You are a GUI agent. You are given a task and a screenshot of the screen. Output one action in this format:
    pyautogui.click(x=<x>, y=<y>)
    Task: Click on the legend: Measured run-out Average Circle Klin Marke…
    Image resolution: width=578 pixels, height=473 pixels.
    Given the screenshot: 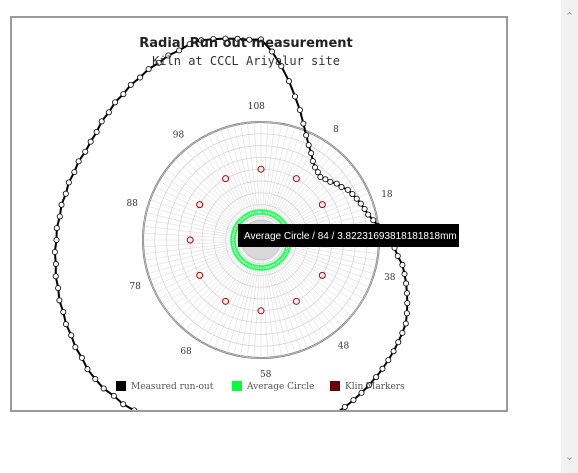 What is the action you would take?
    pyautogui.click(x=260, y=386)
    